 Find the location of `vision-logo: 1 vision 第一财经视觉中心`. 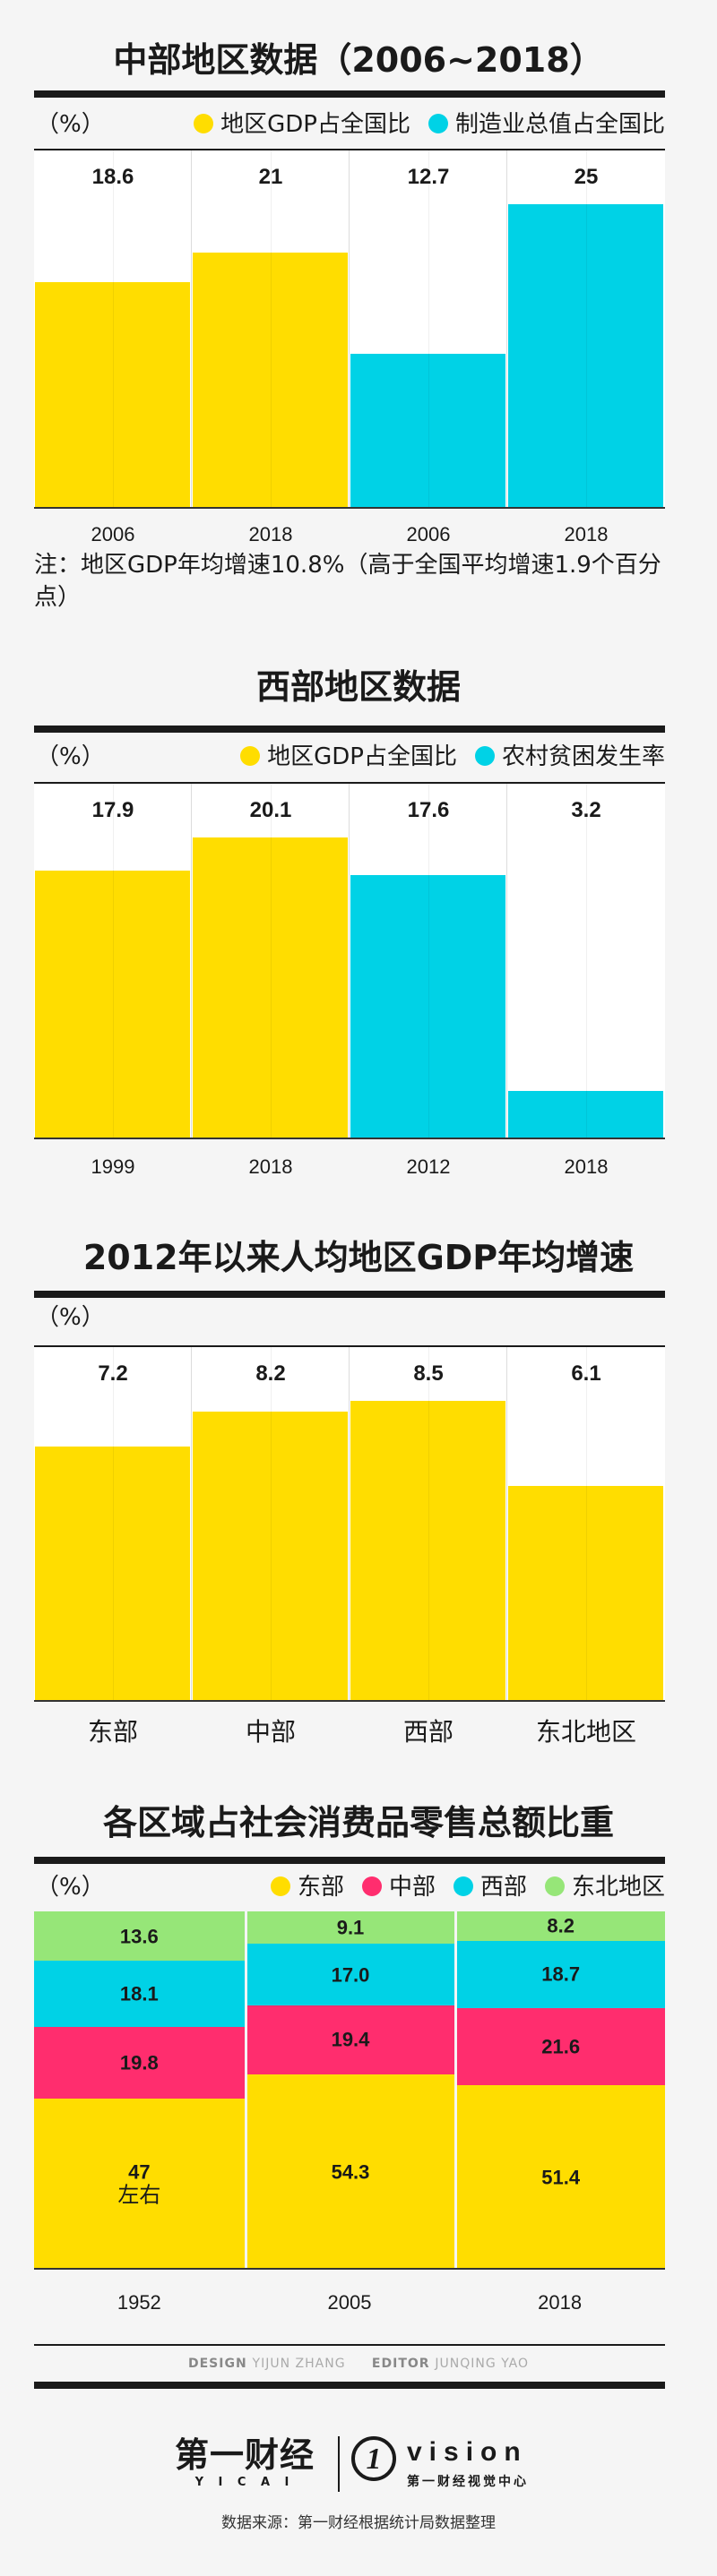

vision-logo: 1 vision 第一财经视觉中心 is located at coordinates (454, 2465).